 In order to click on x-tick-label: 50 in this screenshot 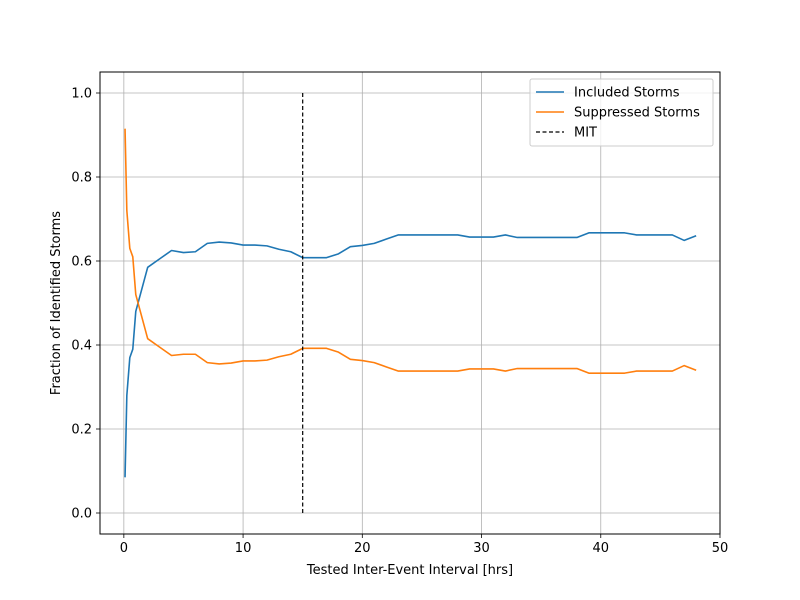, I will do `click(720, 548)`.